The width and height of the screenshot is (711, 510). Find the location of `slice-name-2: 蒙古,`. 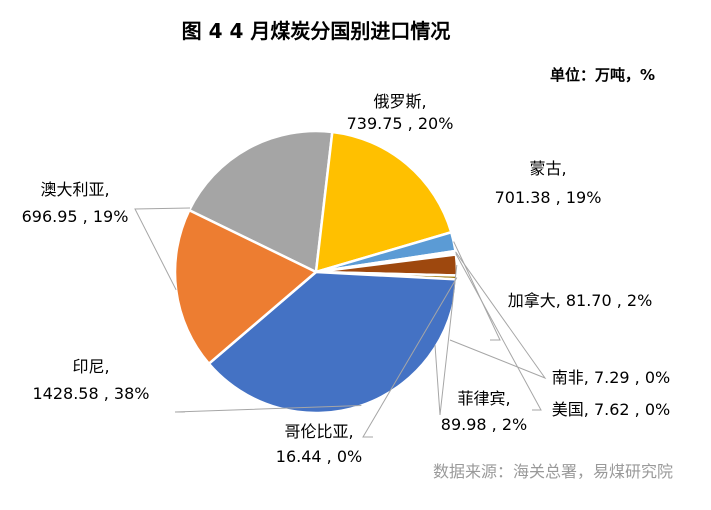

slice-name-2: 蒙古, is located at coordinates (547, 168).